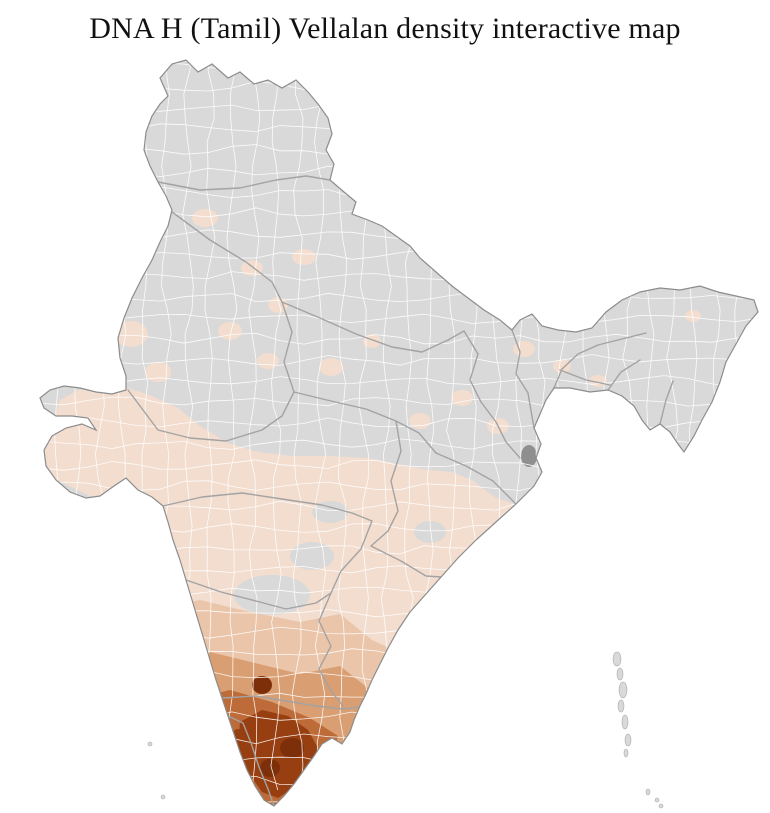 The height and width of the screenshot is (813, 770). I want to click on region-density-5-district, so click(238, 742).